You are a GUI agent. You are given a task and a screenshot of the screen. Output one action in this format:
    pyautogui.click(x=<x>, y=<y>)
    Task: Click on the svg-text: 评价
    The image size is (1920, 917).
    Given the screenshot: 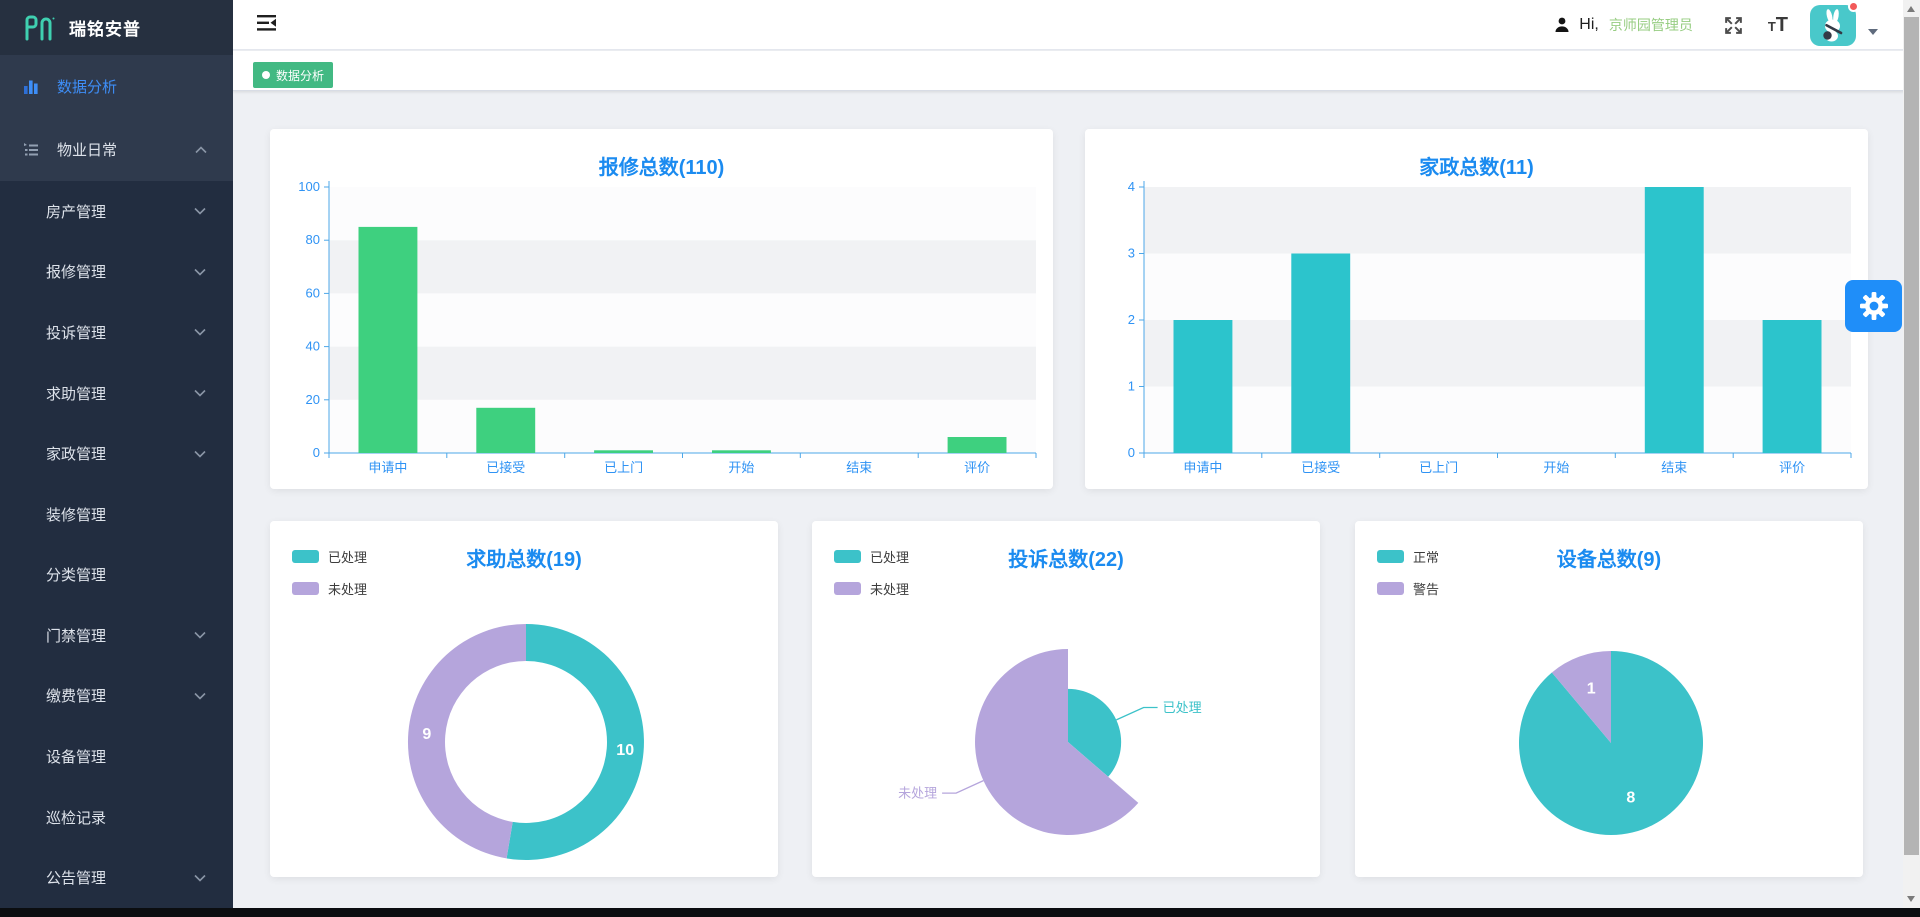 What is the action you would take?
    pyautogui.click(x=977, y=467)
    